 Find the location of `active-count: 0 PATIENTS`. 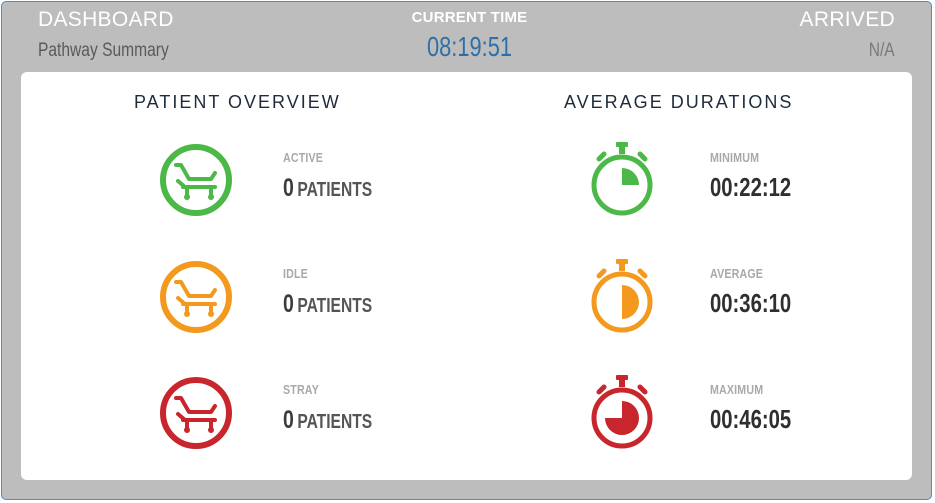

active-count: 0 PATIENTS is located at coordinates (327, 188).